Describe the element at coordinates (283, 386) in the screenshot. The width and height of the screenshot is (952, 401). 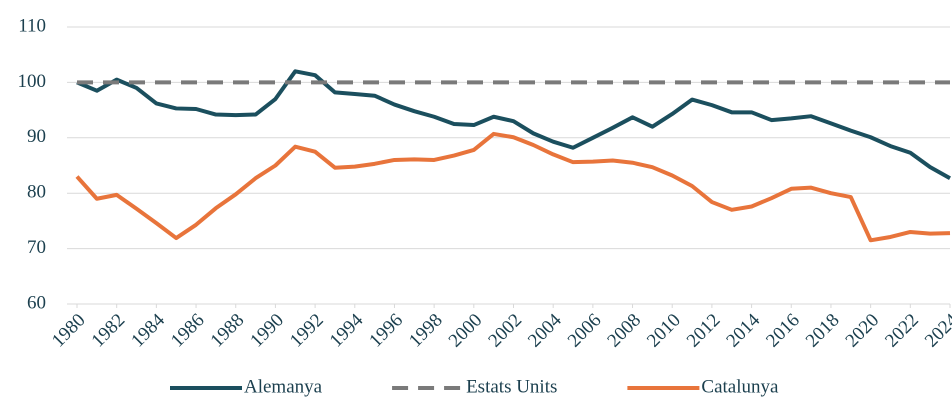
I see `legend-label: Alemanya` at that location.